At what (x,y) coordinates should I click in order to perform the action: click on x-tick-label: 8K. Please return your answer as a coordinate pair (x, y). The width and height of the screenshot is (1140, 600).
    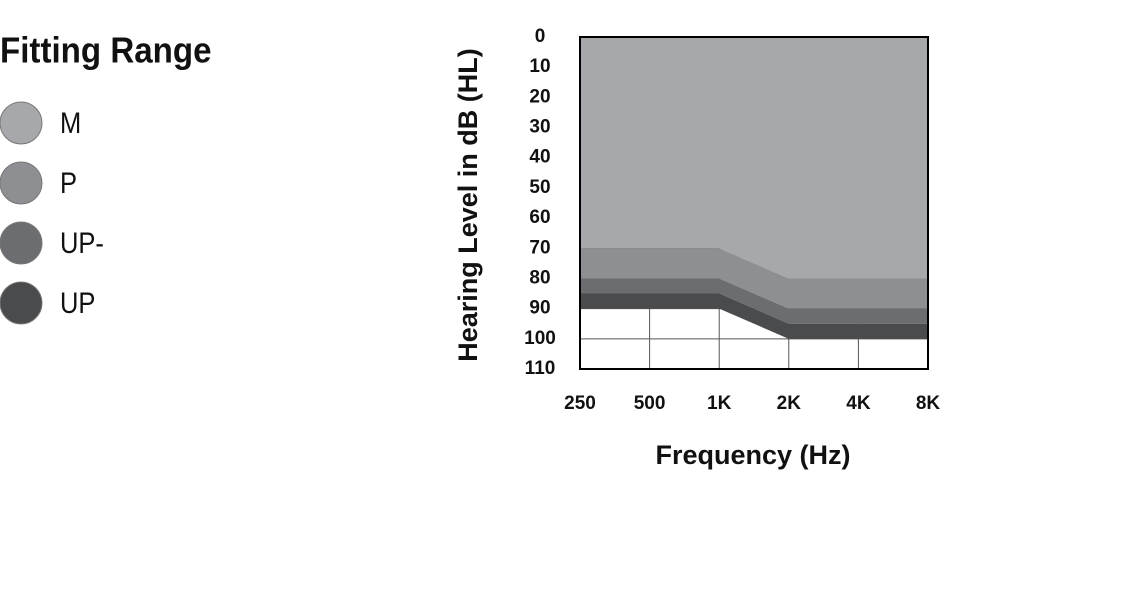
    Looking at the image, I should click on (928, 403).